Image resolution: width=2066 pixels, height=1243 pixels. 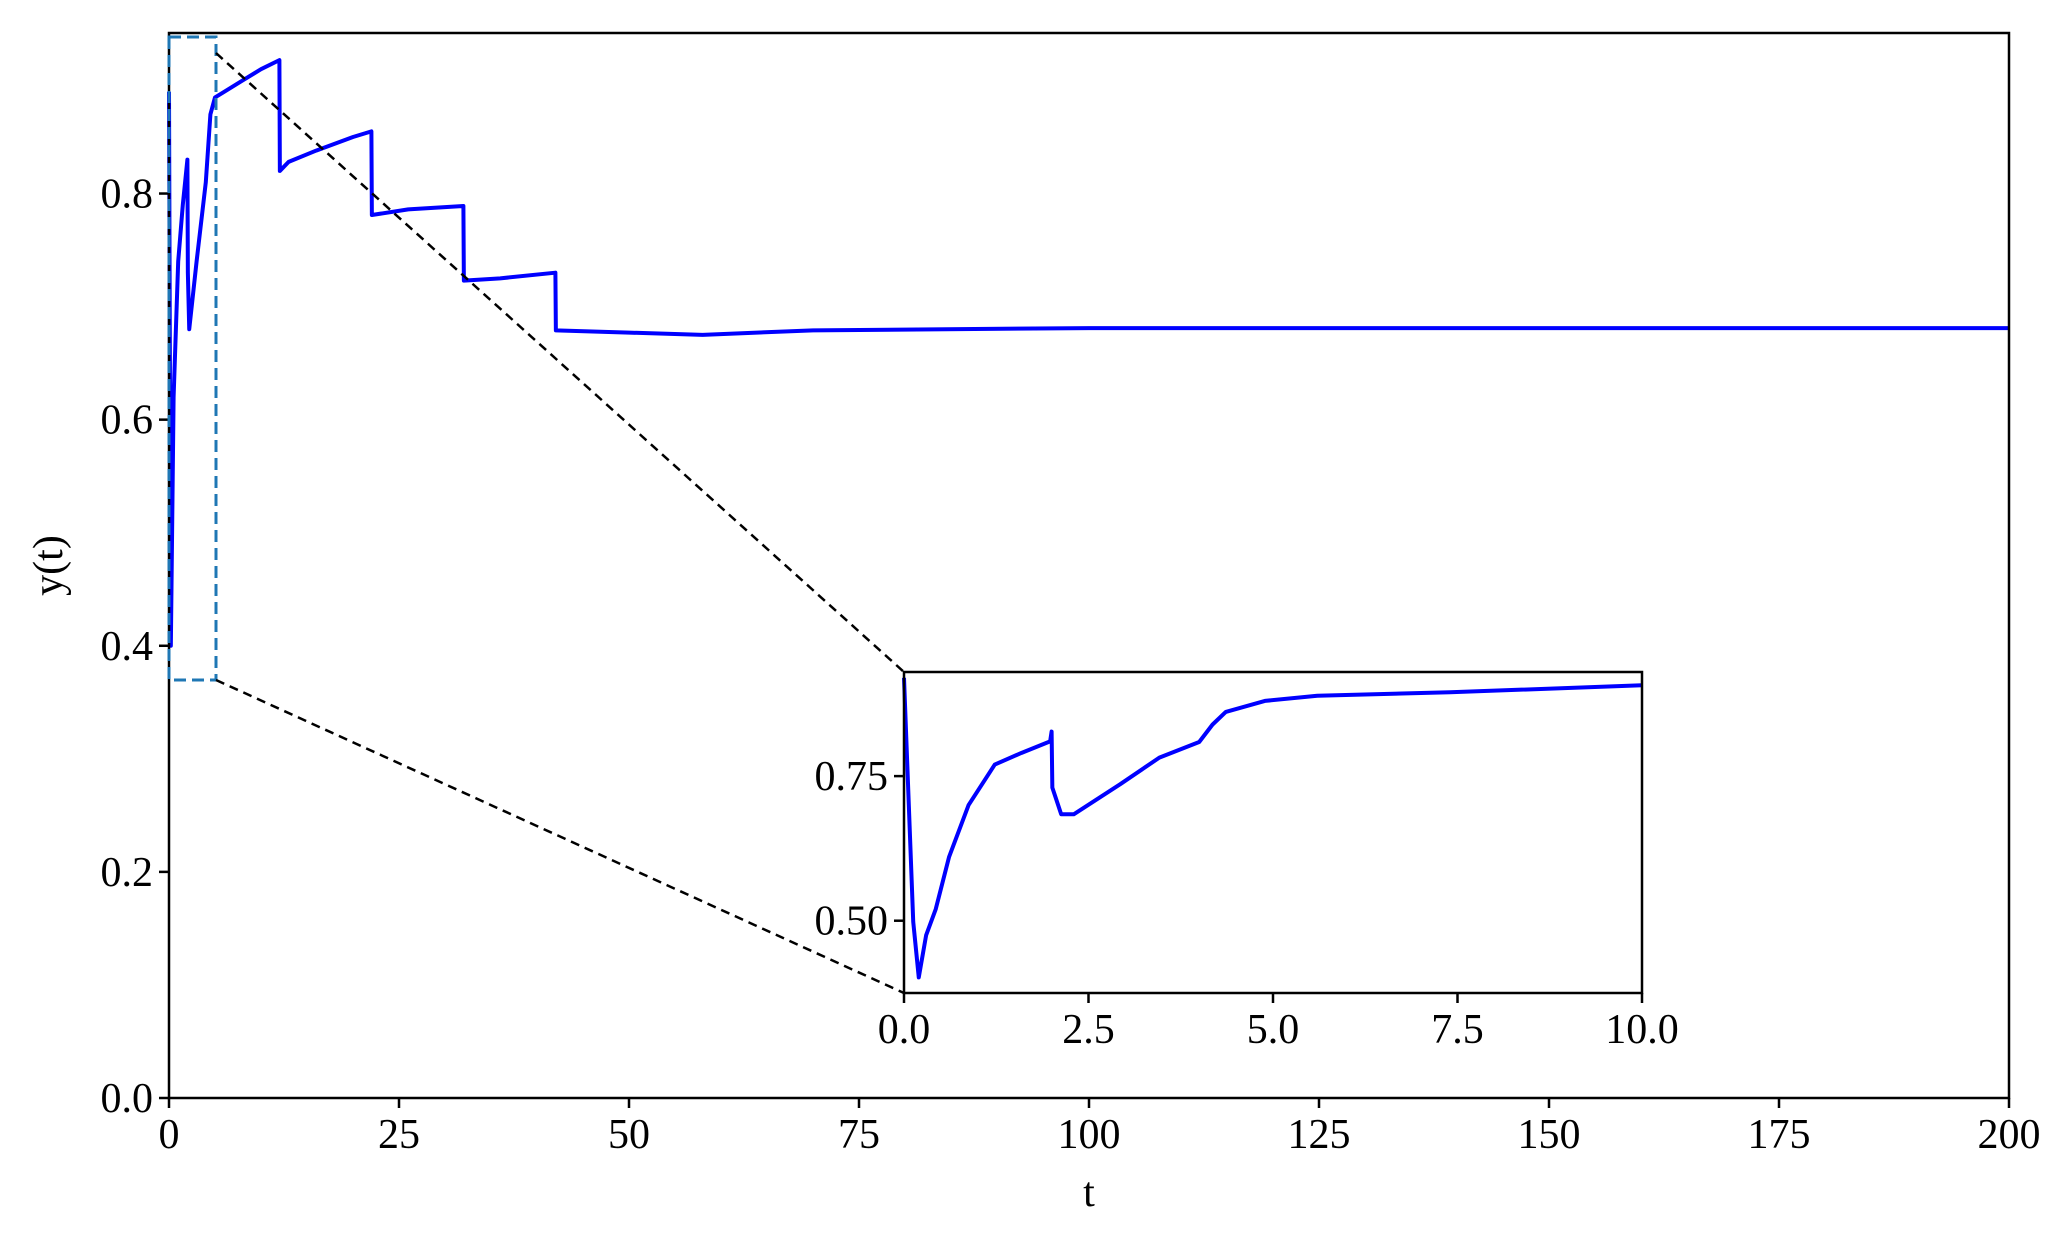 I want to click on x-tick-label: 100, so click(x=1089, y=1135).